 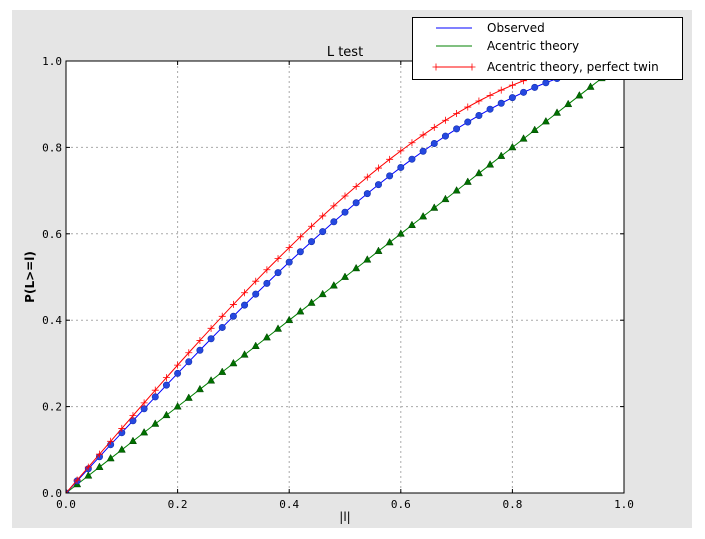 I want to click on legend-entry: Acentric theory, so click(x=533, y=46).